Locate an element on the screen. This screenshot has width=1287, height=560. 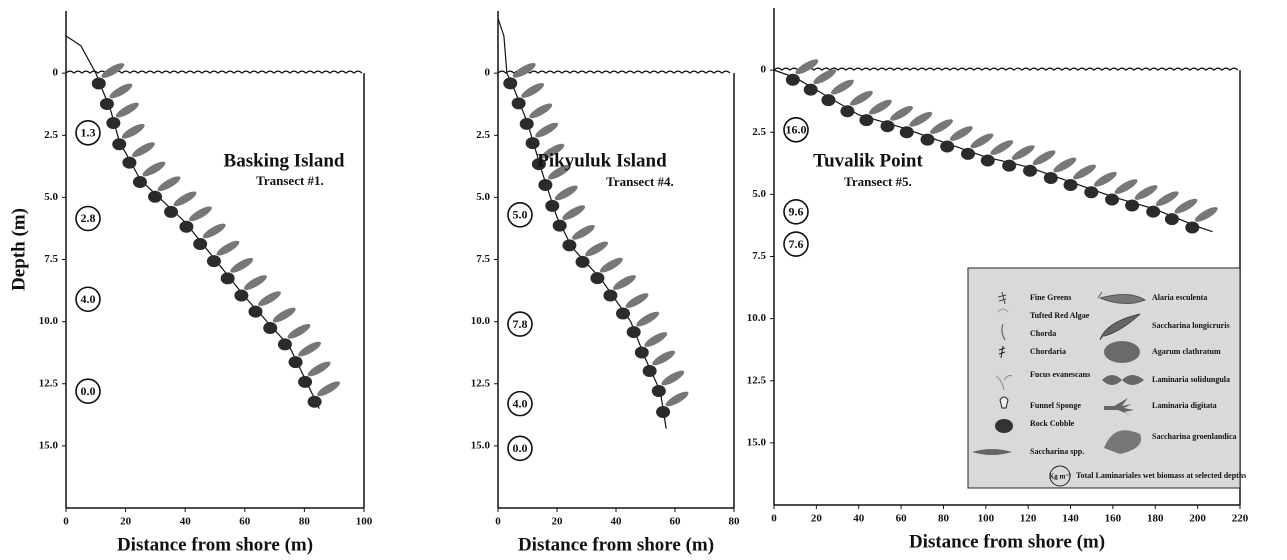
icon-alaria is located at coordinates (1122, 297).